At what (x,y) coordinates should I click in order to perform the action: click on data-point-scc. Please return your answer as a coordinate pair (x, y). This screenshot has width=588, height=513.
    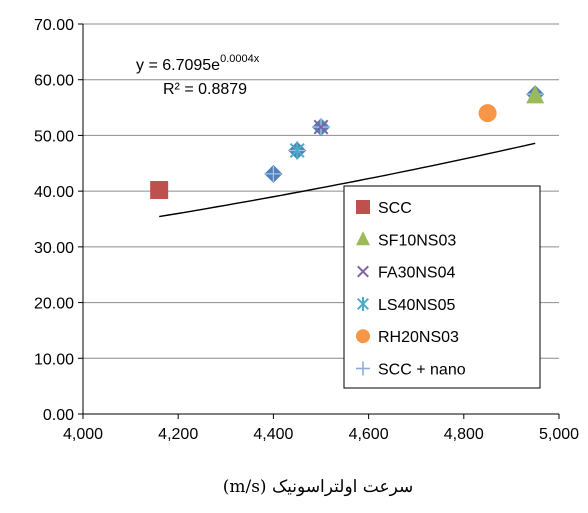
    Looking at the image, I should click on (159, 190).